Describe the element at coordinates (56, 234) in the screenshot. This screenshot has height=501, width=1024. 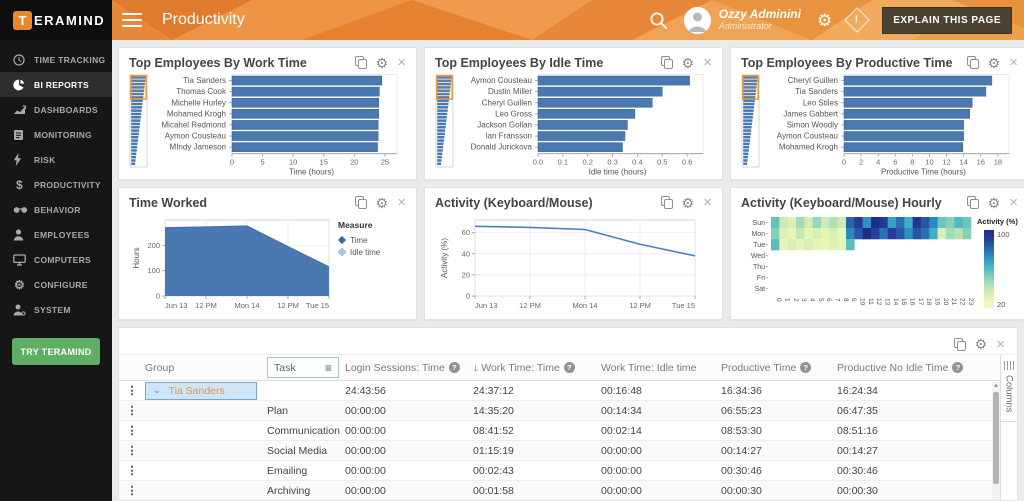
I see `sidebar-item-employees: EMPLOYEES` at that location.